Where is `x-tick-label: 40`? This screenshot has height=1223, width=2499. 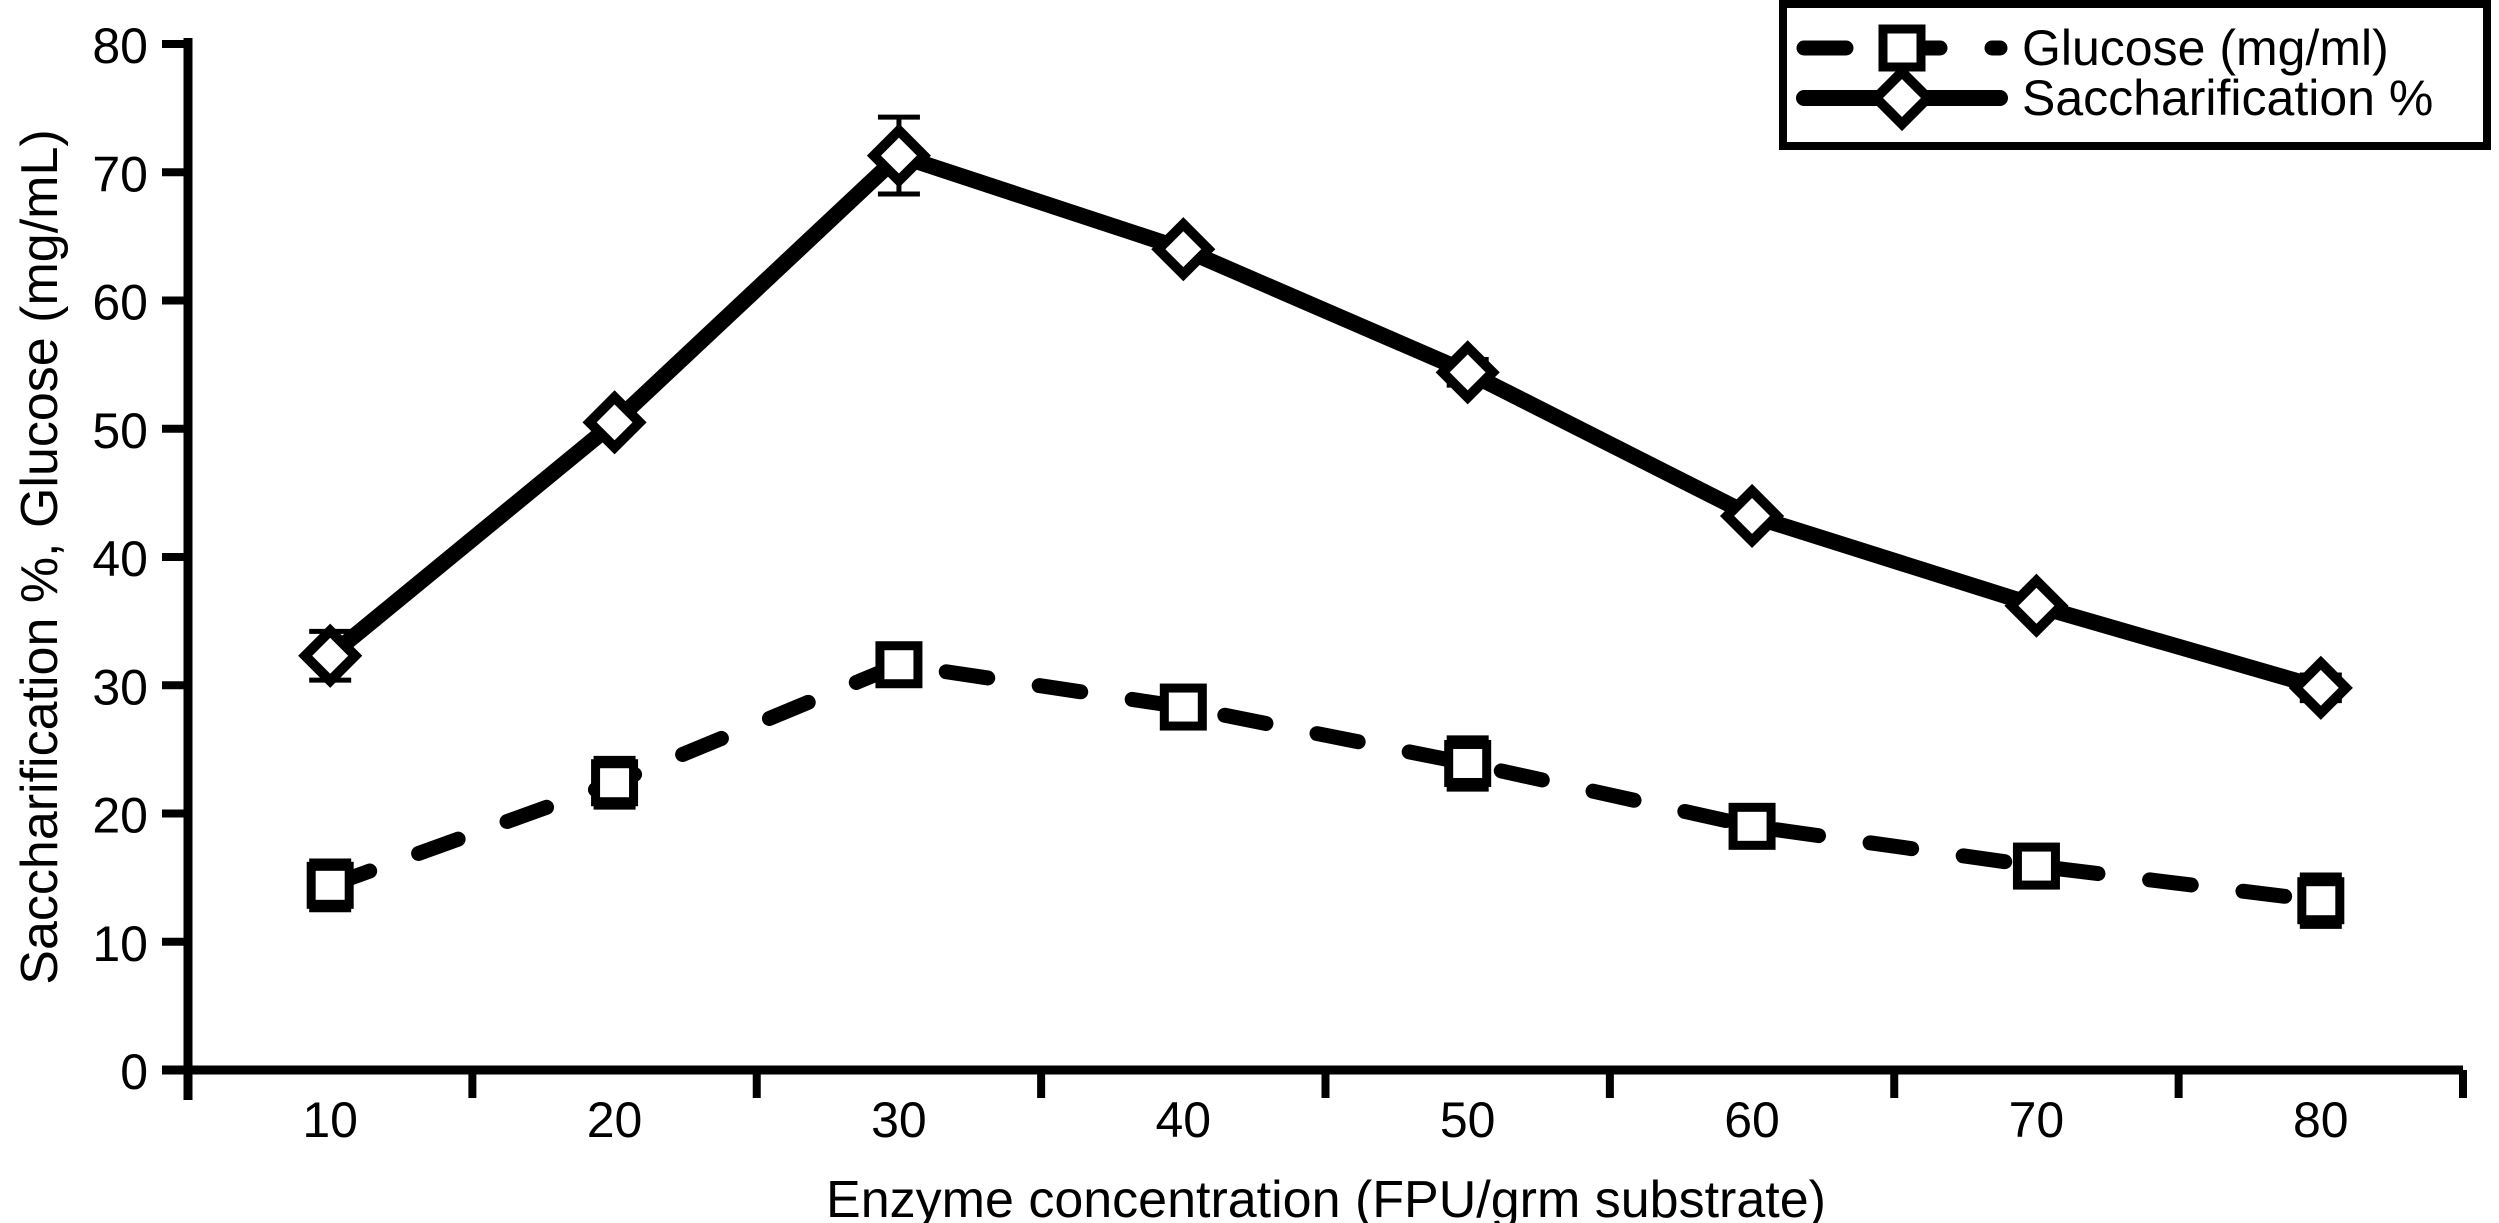
x-tick-label: 40 is located at coordinates (1184, 1120).